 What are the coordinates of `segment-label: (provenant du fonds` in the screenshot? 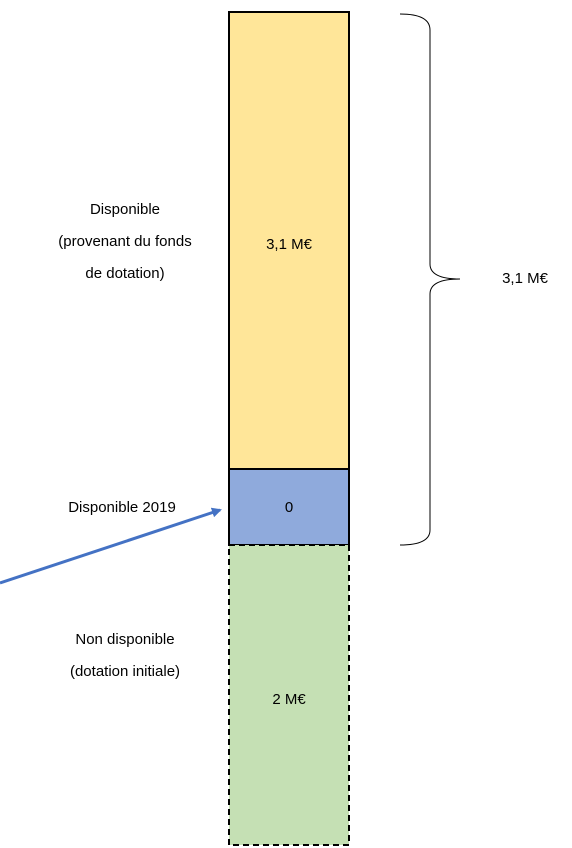 It's located at (124, 241).